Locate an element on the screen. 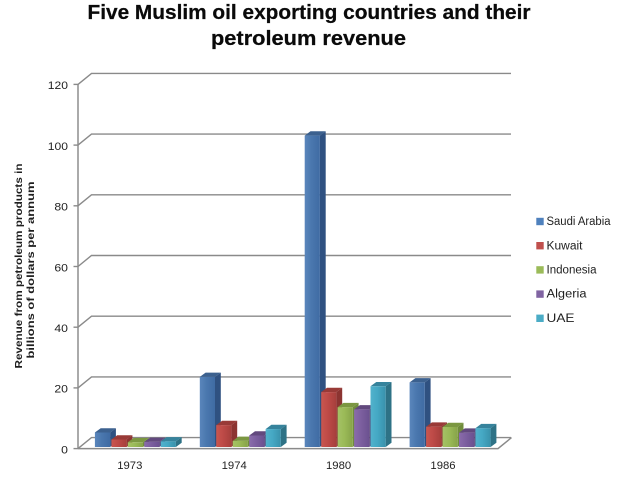  svg-text: billions of dollars per annum is located at coordinates (31, 270).